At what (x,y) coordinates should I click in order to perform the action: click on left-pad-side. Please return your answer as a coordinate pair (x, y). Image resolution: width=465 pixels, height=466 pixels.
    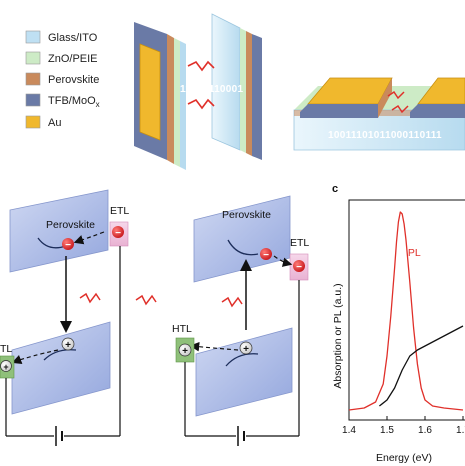
    Looking at the image, I should click on (385, 98).